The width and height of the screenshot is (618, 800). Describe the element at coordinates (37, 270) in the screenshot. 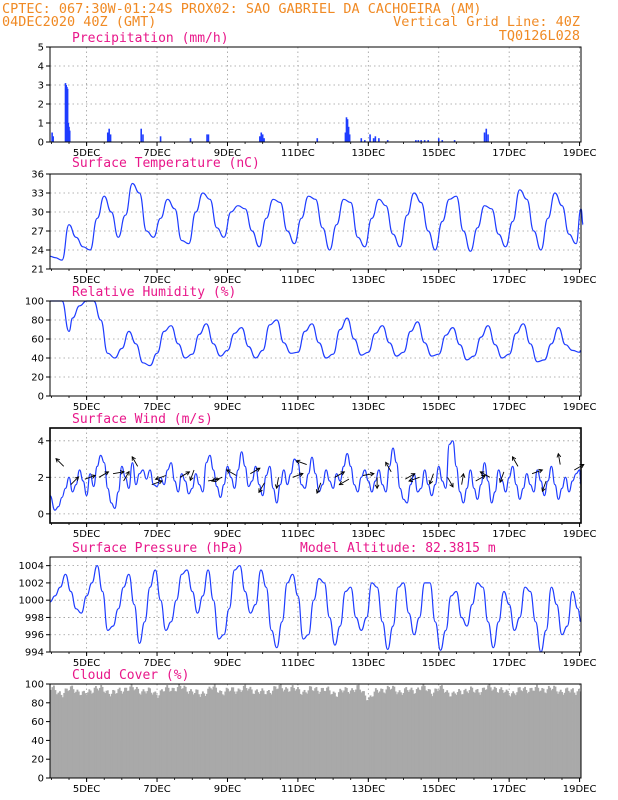

I see `y-tick-label: 21` at that location.